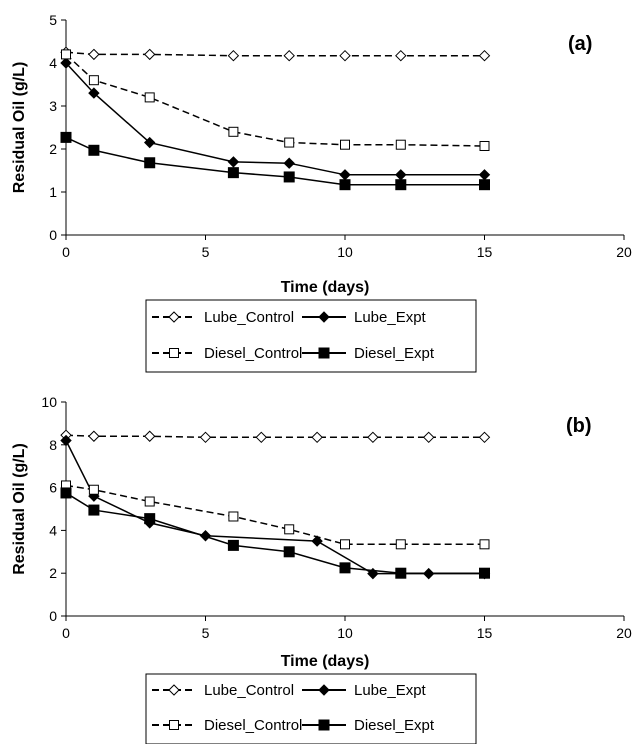 Image resolution: width=632 pixels, height=744 pixels. What do you see at coordinates (53, 445) in the screenshot?
I see `y-tick-label: 8` at bounding box center [53, 445].